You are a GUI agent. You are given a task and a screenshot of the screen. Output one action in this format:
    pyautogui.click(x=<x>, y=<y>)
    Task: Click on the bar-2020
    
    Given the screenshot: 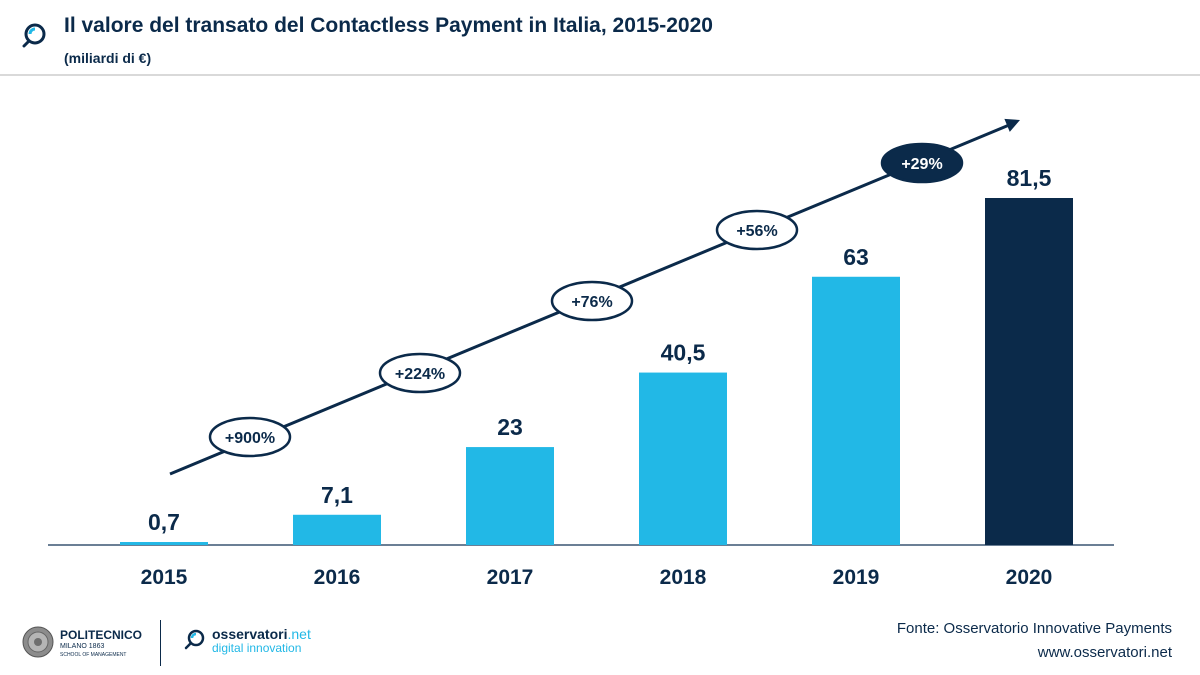 What is the action you would take?
    pyautogui.click(x=1029, y=371)
    